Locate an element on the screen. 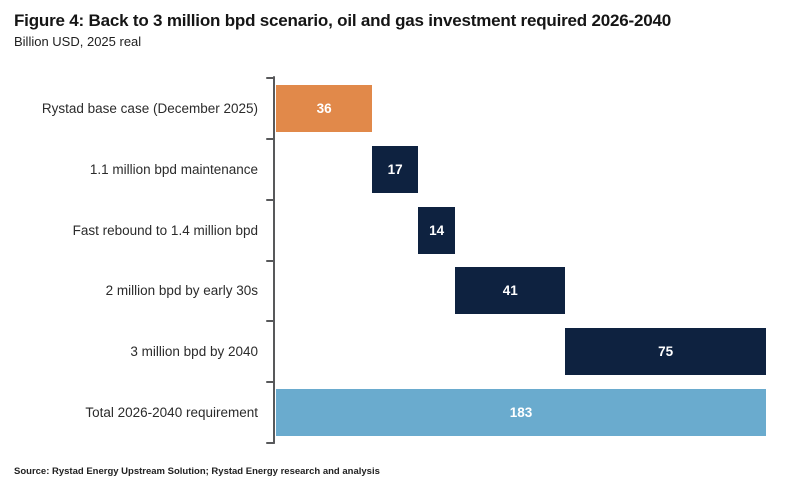  bar-value-label: 14 is located at coordinates (437, 230).